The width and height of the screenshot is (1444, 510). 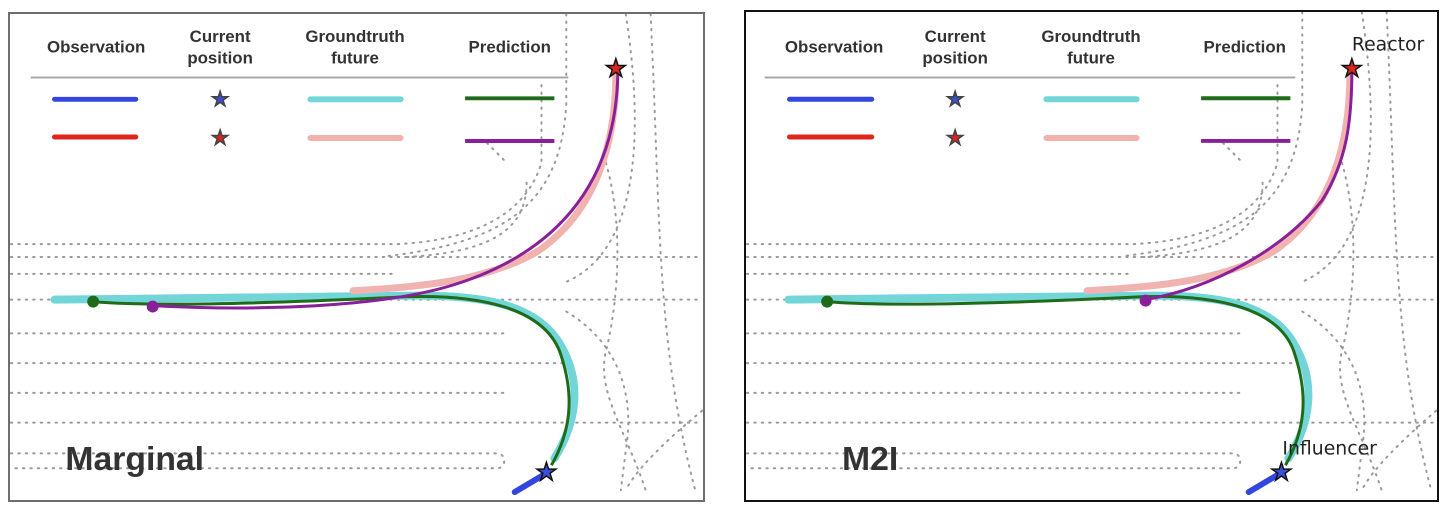 I want to click on panel-title-marginal: Marginal, so click(x=134, y=459).